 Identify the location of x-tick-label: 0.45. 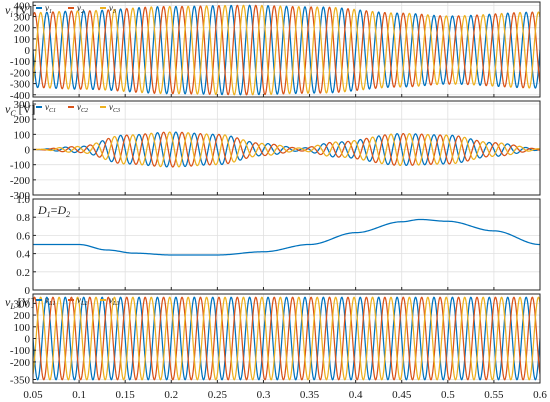
(402, 395).